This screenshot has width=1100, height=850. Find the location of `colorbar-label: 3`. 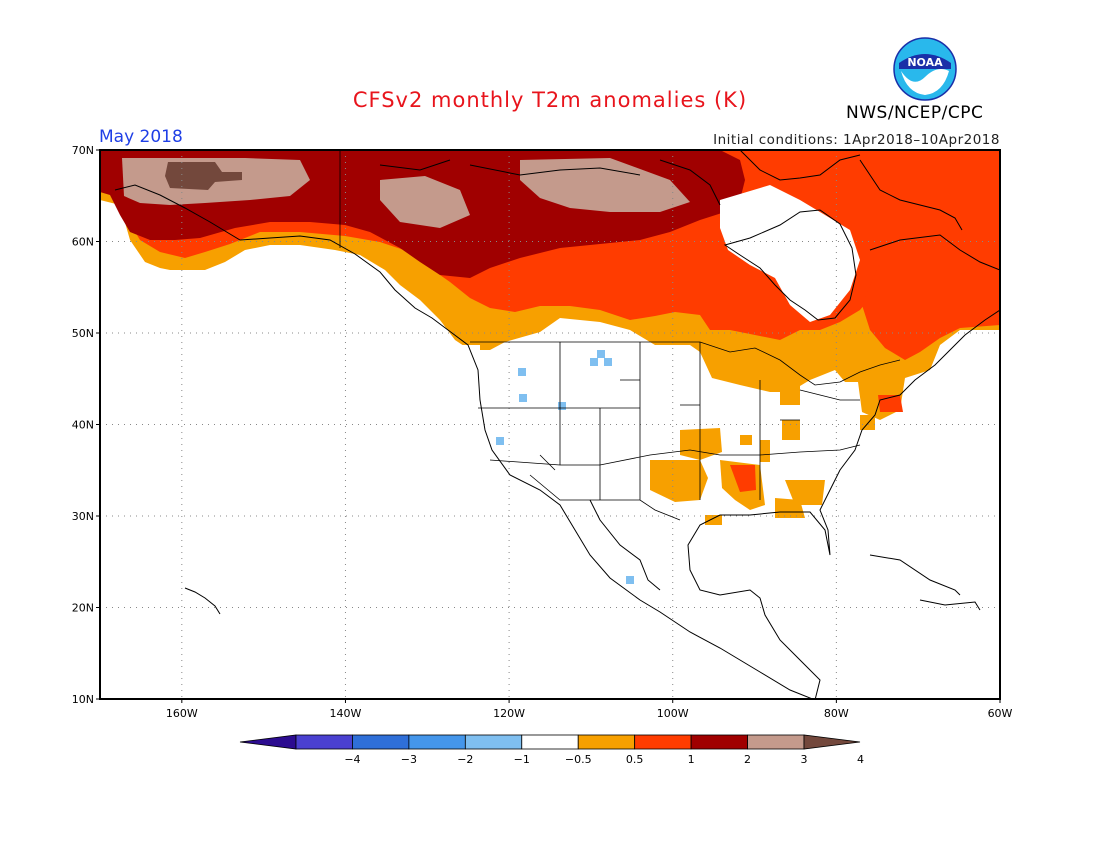

colorbar-label: 3 is located at coordinates (804, 759).